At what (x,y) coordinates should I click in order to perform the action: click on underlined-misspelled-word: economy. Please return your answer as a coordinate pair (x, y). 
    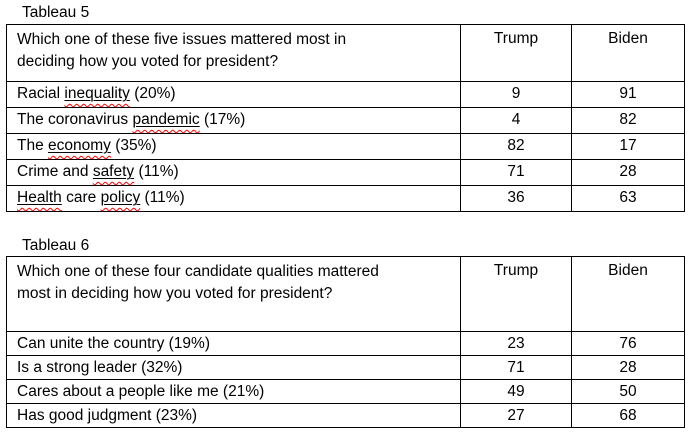
    Looking at the image, I should click on (79, 145).